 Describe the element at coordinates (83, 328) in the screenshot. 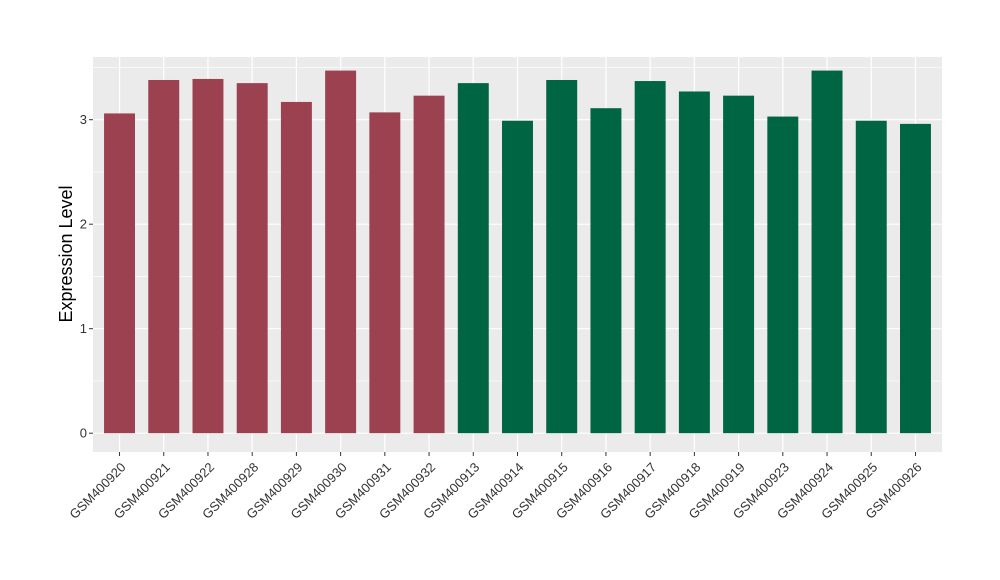

I see `y-tick-label: 1` at that location.